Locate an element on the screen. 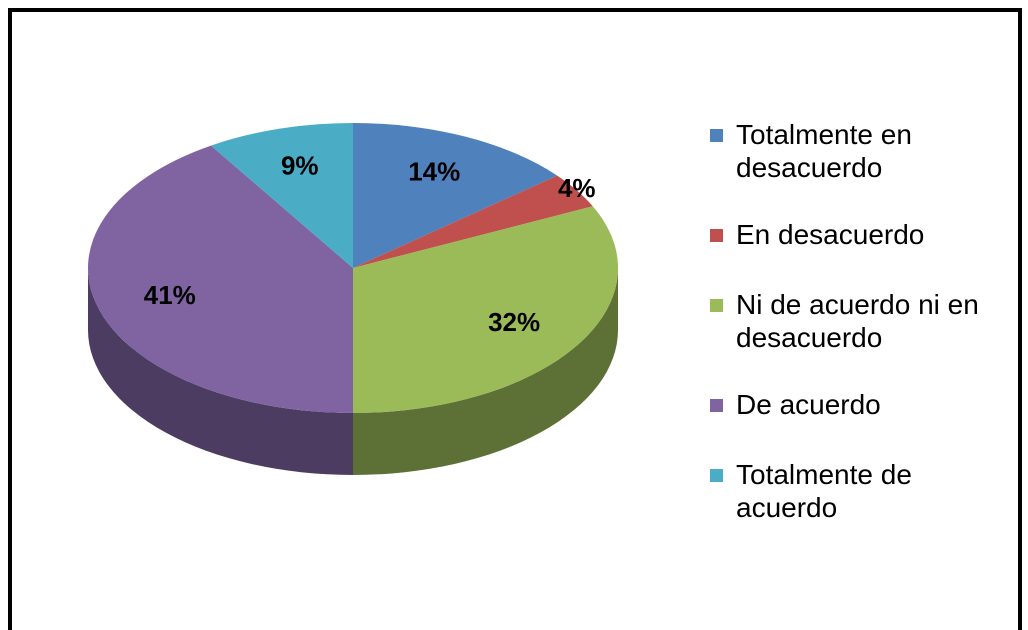  data-label: 9% is located at coordinates (300, 166).